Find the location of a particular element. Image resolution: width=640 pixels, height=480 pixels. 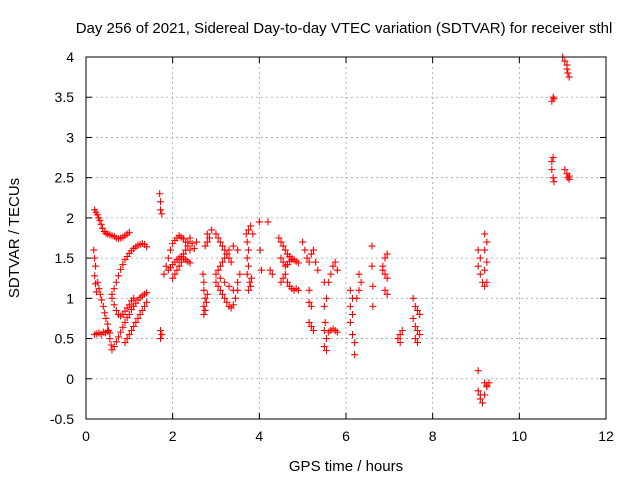

y-tick-label: 1.5 is located at coordinates (65, 258).